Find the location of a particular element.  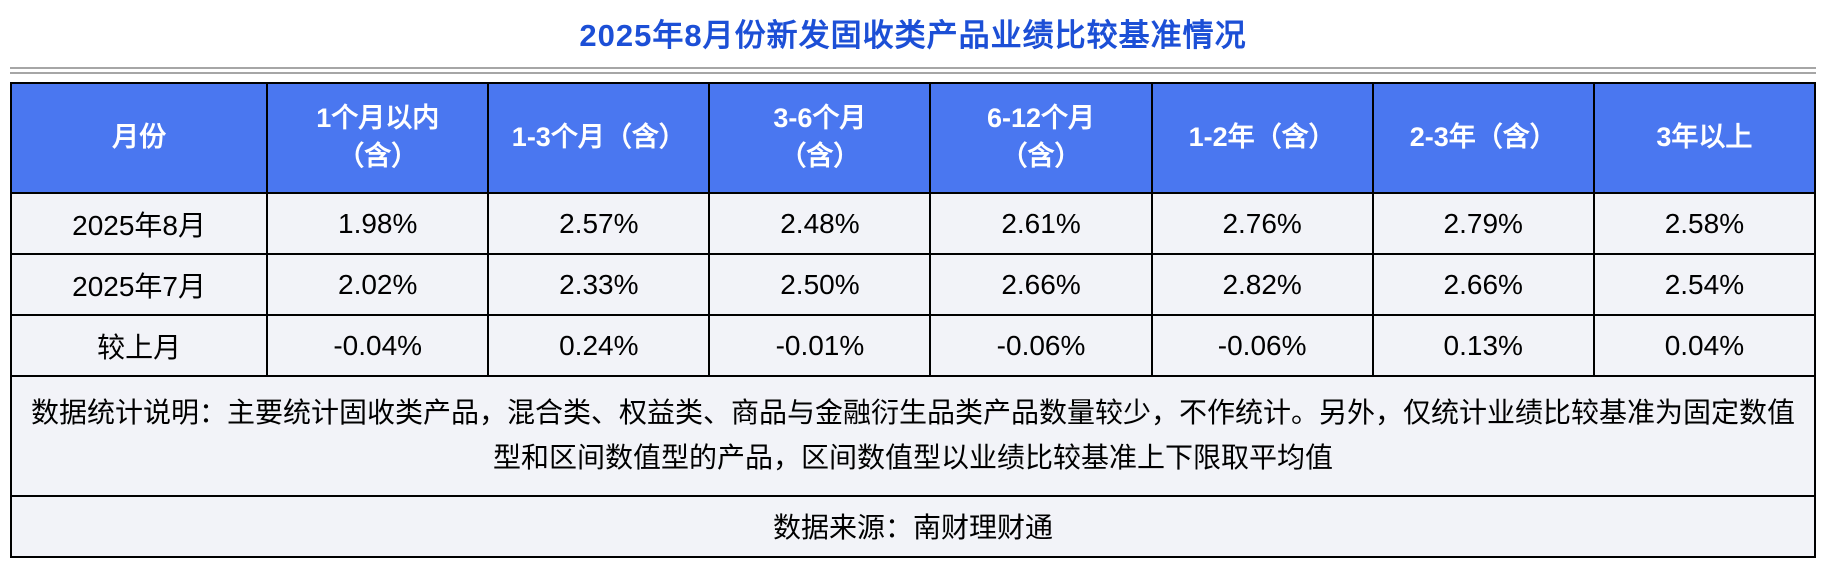

column-header-month: 月份 is located at coordinates (139, 138).